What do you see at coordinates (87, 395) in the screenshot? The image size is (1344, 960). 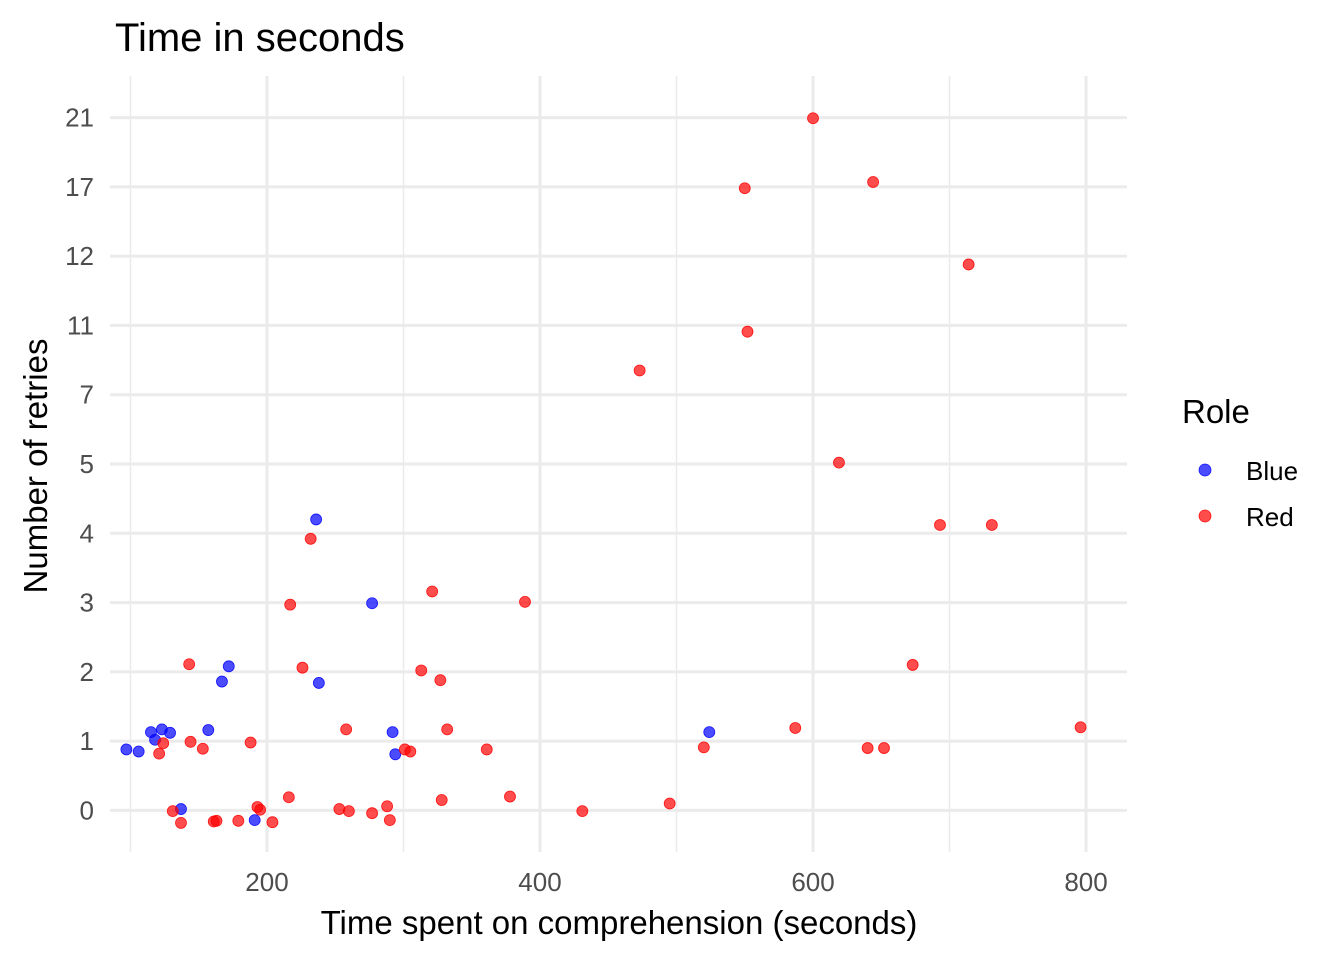 I see `y-tick-label-7: 7` at bounding box center [87, 395].